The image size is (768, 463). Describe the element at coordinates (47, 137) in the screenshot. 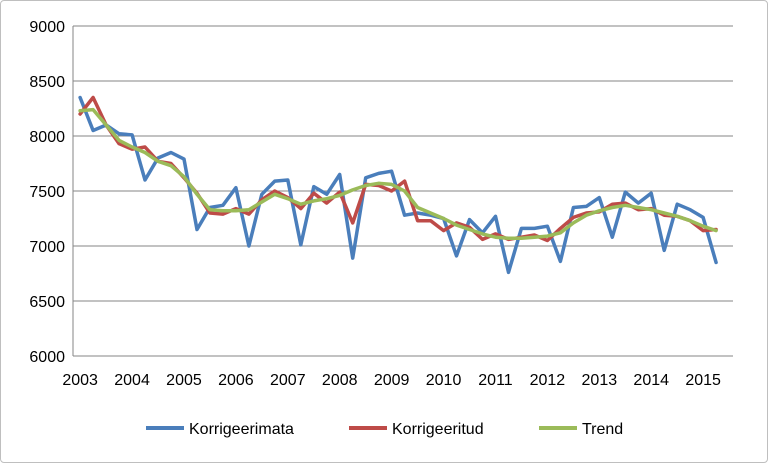

I see `y-tick-label: 8000` at that location.